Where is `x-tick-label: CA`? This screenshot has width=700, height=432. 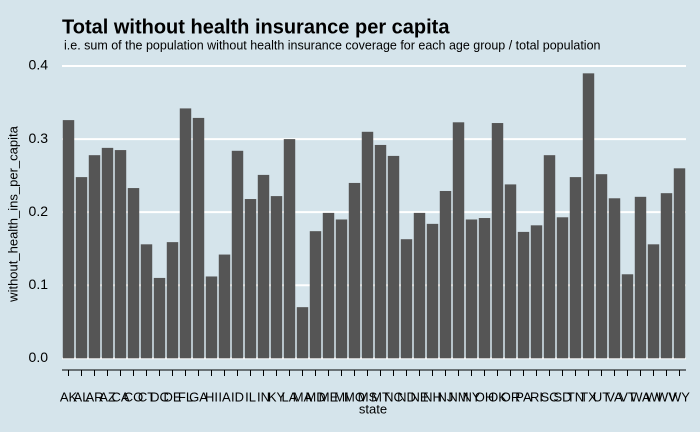
x-tick-label: CA is located at coordinates (120, 396).